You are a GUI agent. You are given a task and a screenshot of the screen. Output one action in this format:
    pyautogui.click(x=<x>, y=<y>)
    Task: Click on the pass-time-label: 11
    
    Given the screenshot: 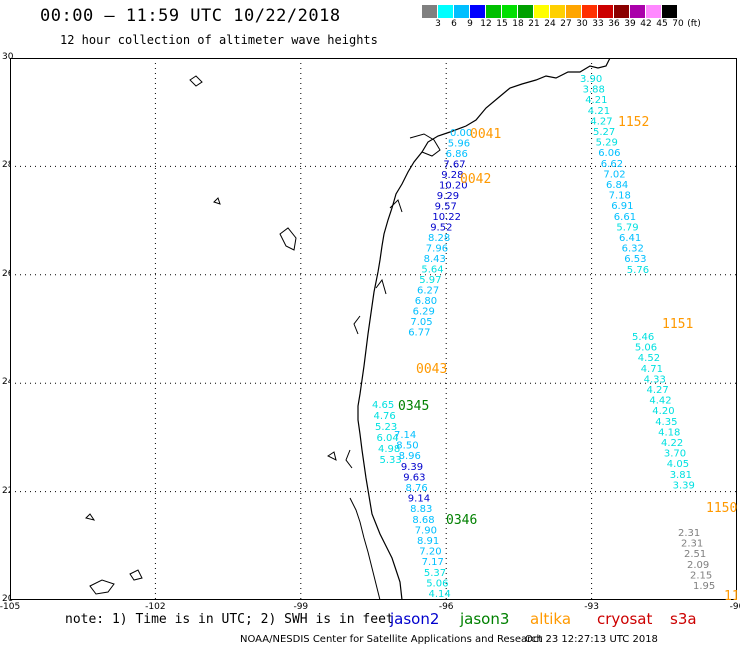 What is the action you would take?
    pyautogui.click(x=730, y=594)
    